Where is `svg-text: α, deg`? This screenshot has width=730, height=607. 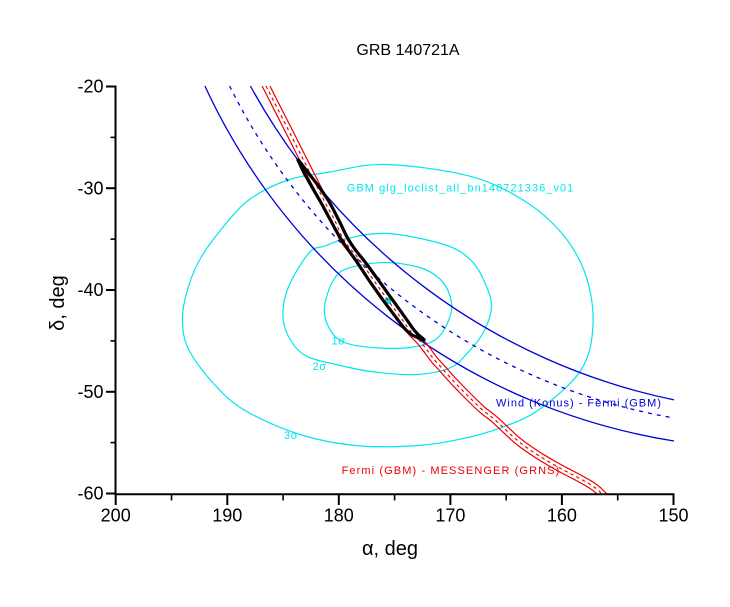 svg-text: α, deg is located at coordinates (390, 549).